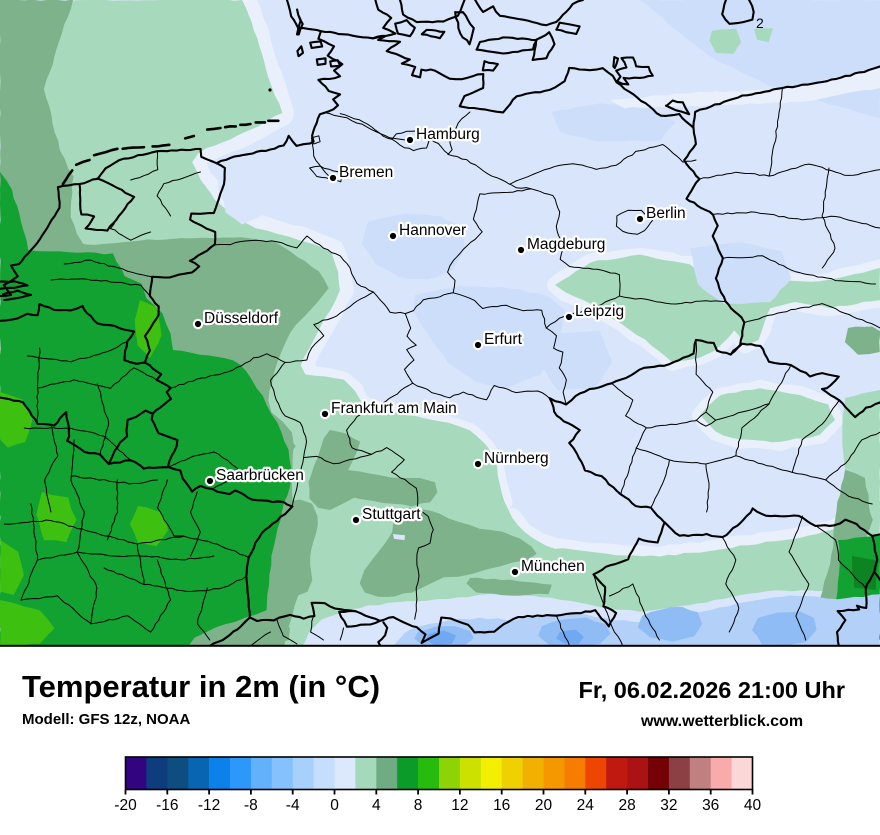 Image resolution: width=880 pixels, height=835 pixels. I want to click on svg-text: Leipzig, so click(599, 311).